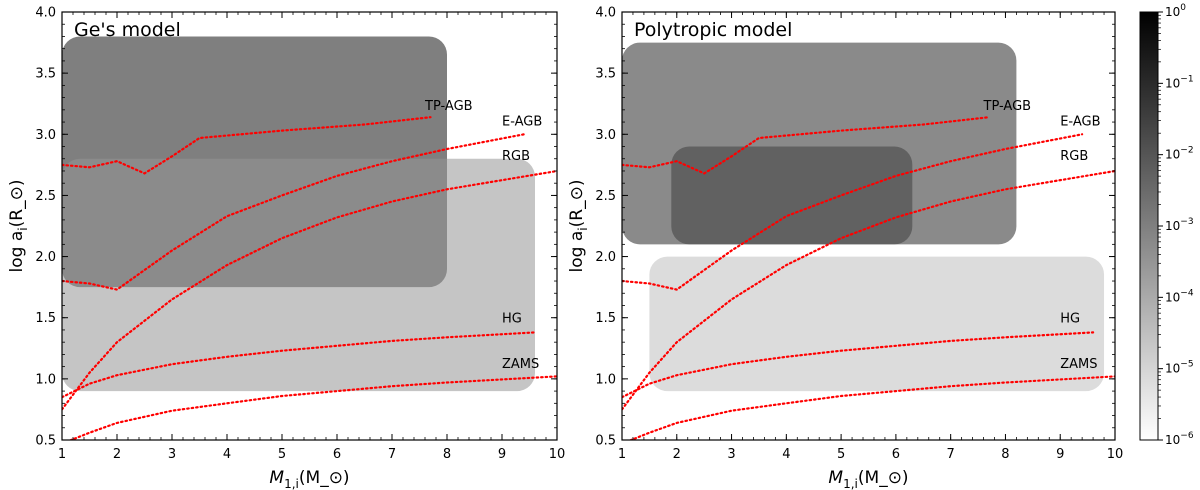 The image size is (1200, 490). I want to click on colorbar-tick-label: 10⁻², so click(1179, 154).